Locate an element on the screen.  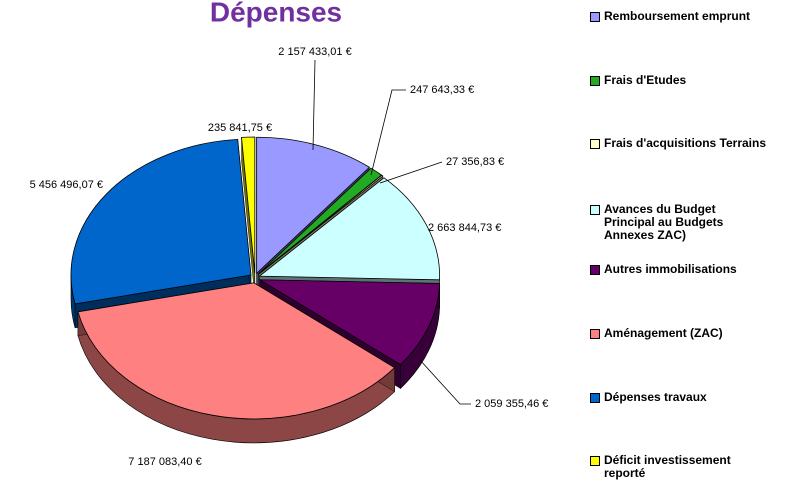
data-label: 27 356,83 € is located at coordinates (475, 162).